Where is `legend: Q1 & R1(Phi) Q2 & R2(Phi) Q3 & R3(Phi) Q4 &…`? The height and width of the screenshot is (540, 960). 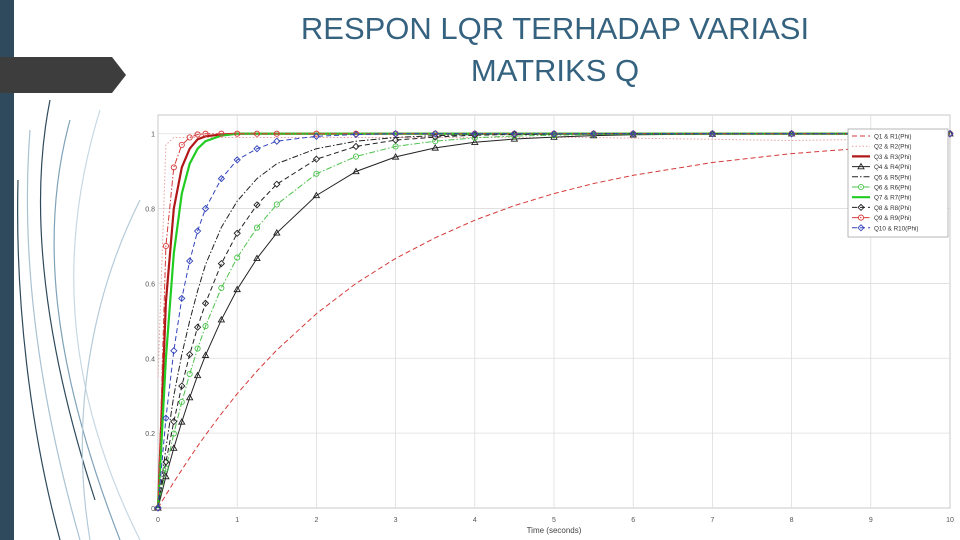
legend: Q1 & R1(Phi) Q2 & R2(Phi) Q3 & R3(Phi) Q4 &… is located at coordinates (898, 183).